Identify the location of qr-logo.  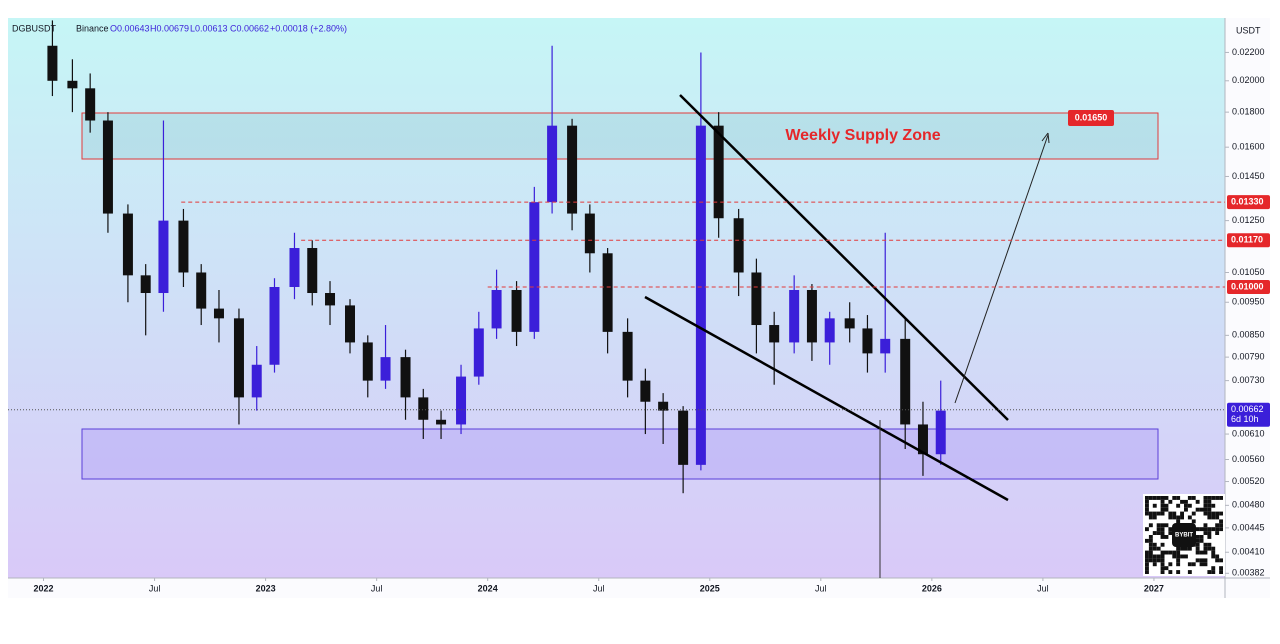
(1184, 535).